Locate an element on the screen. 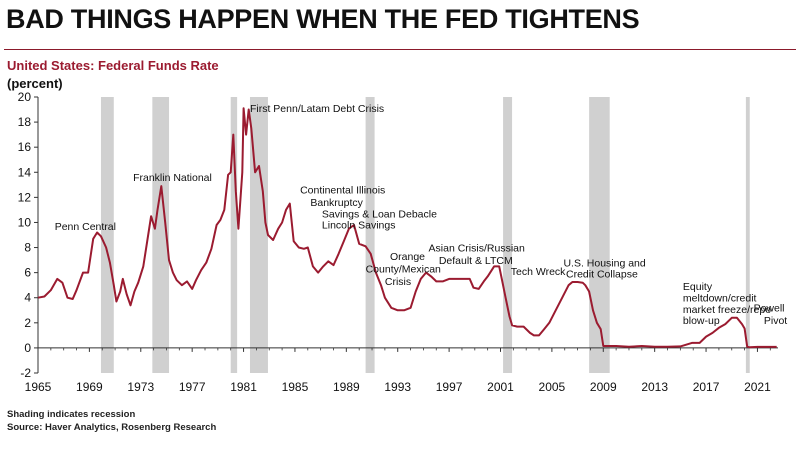 The width and height of the screenshot is (800, 456). y-tick-label: 20 is located at coordinates (25, 97).